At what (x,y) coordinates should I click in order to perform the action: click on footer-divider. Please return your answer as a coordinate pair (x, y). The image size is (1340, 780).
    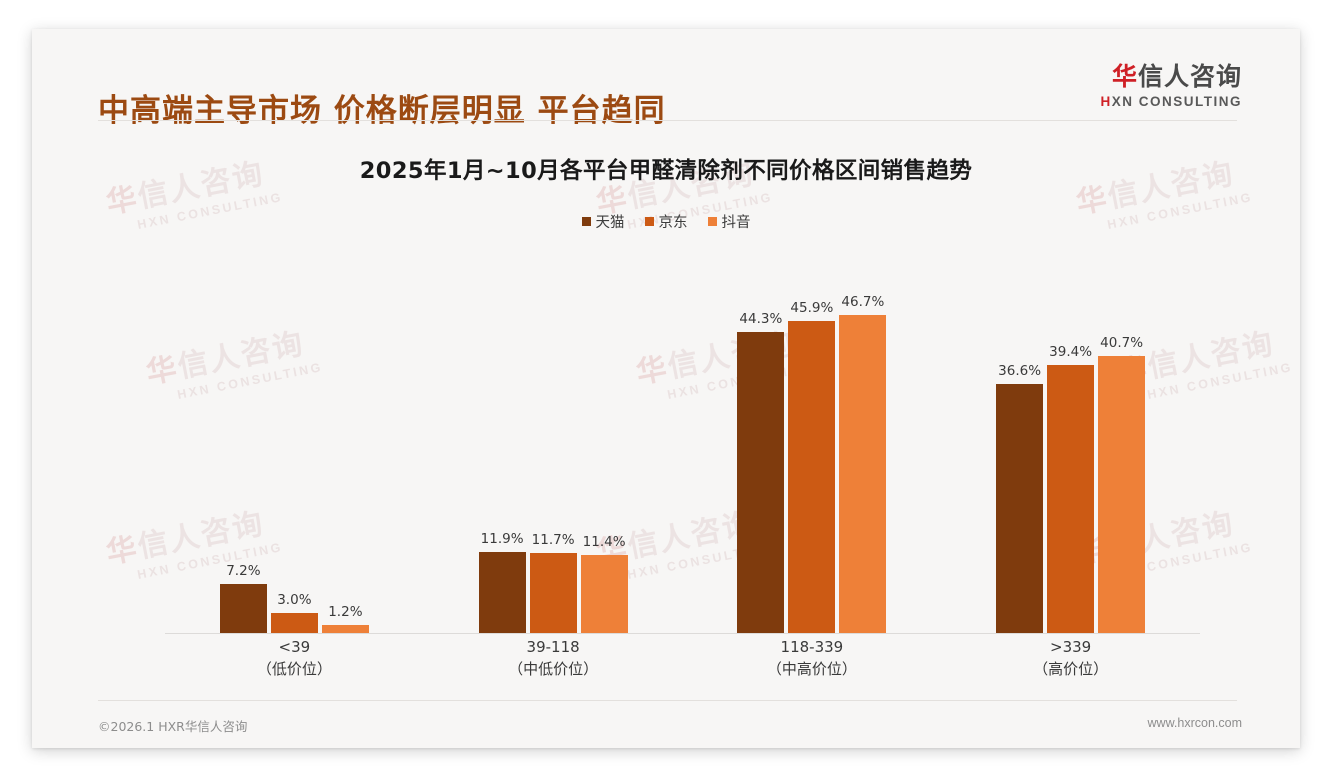
    Looking at the image, I should click on (667, 700).